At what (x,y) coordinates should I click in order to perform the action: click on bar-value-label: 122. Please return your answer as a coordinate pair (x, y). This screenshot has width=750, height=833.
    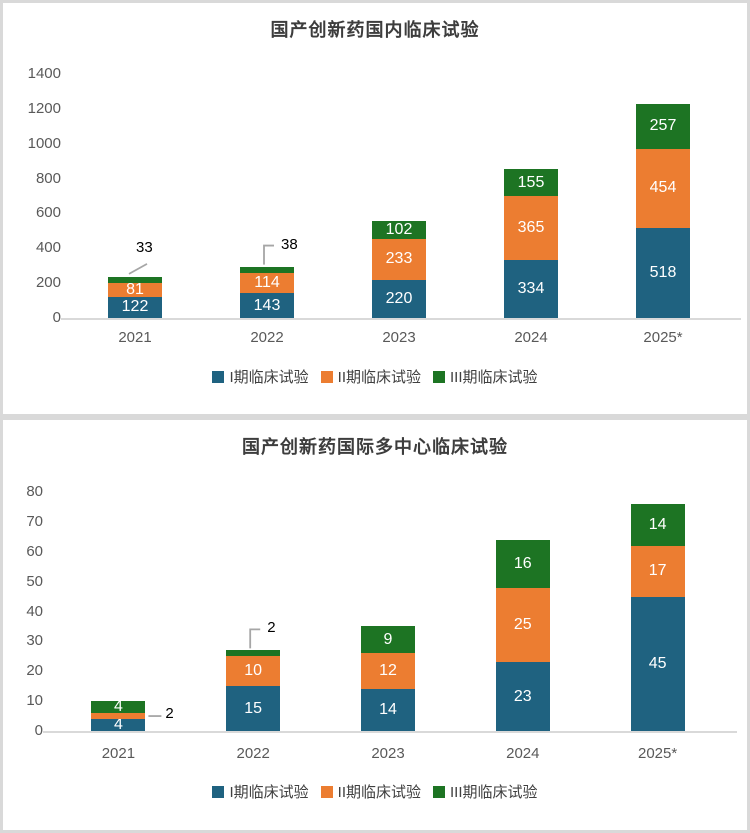
    Looking at the image, I should click on (135, 307).